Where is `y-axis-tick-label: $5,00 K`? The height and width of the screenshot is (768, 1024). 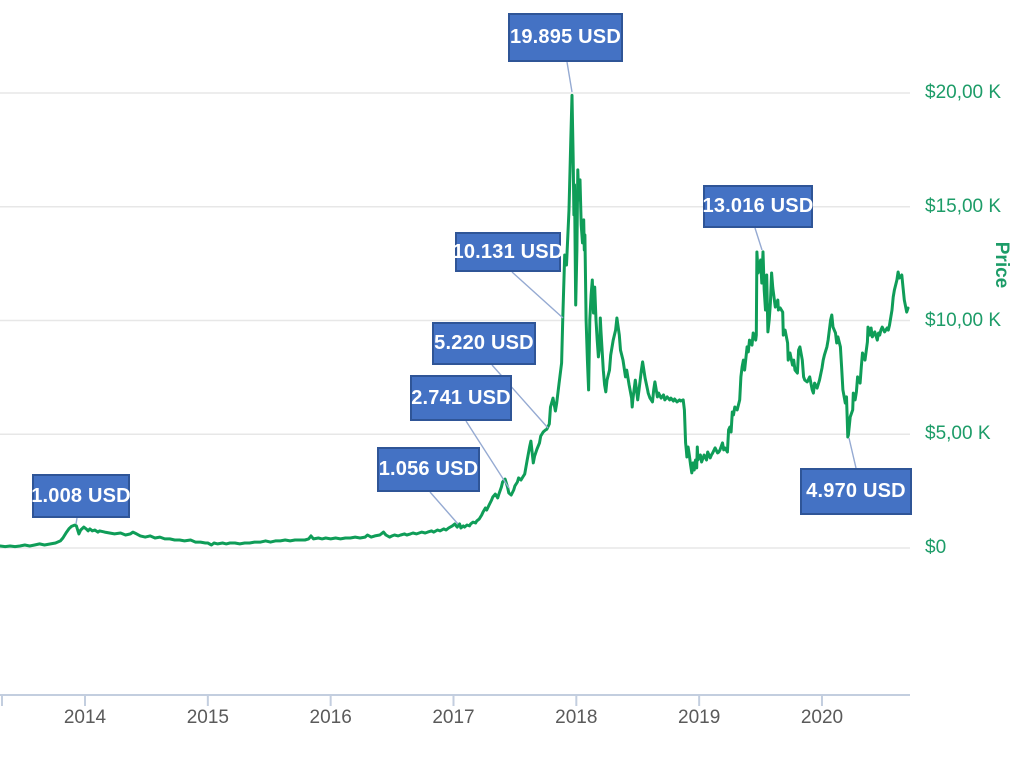 y-axis-tick-label: $5,00 K is located at coordinates (958, 434).